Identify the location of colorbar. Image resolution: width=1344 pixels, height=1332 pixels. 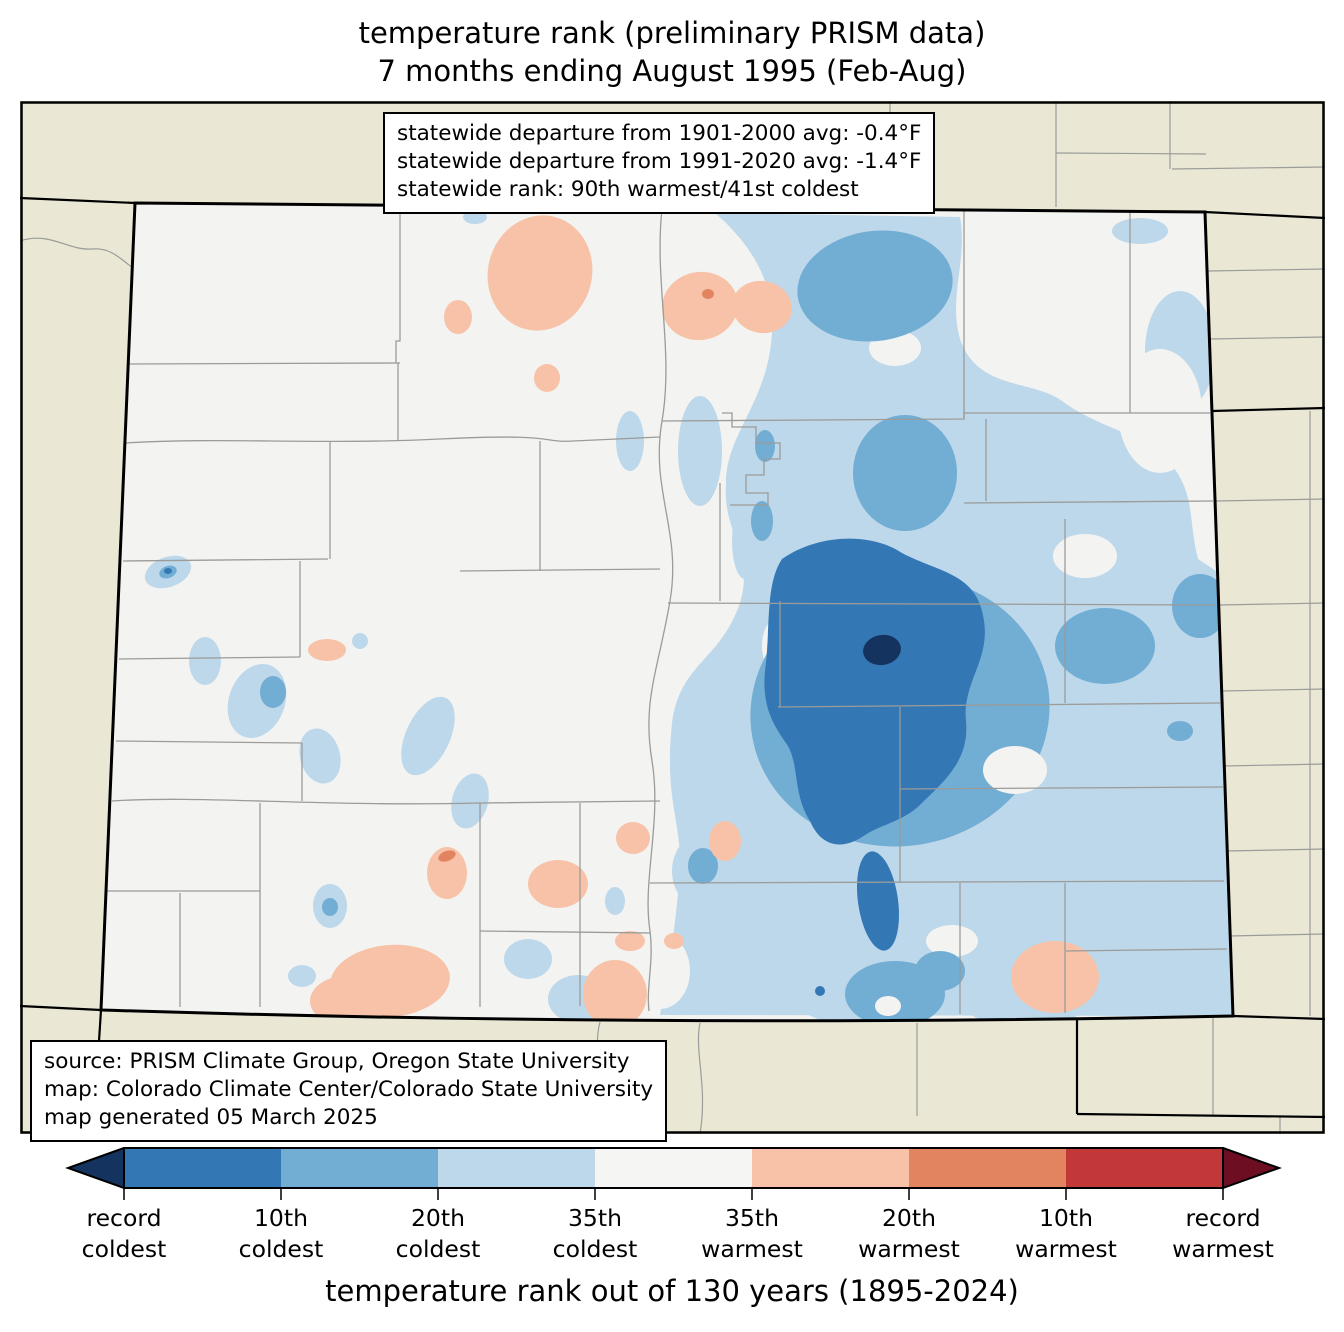
(673, 1173).